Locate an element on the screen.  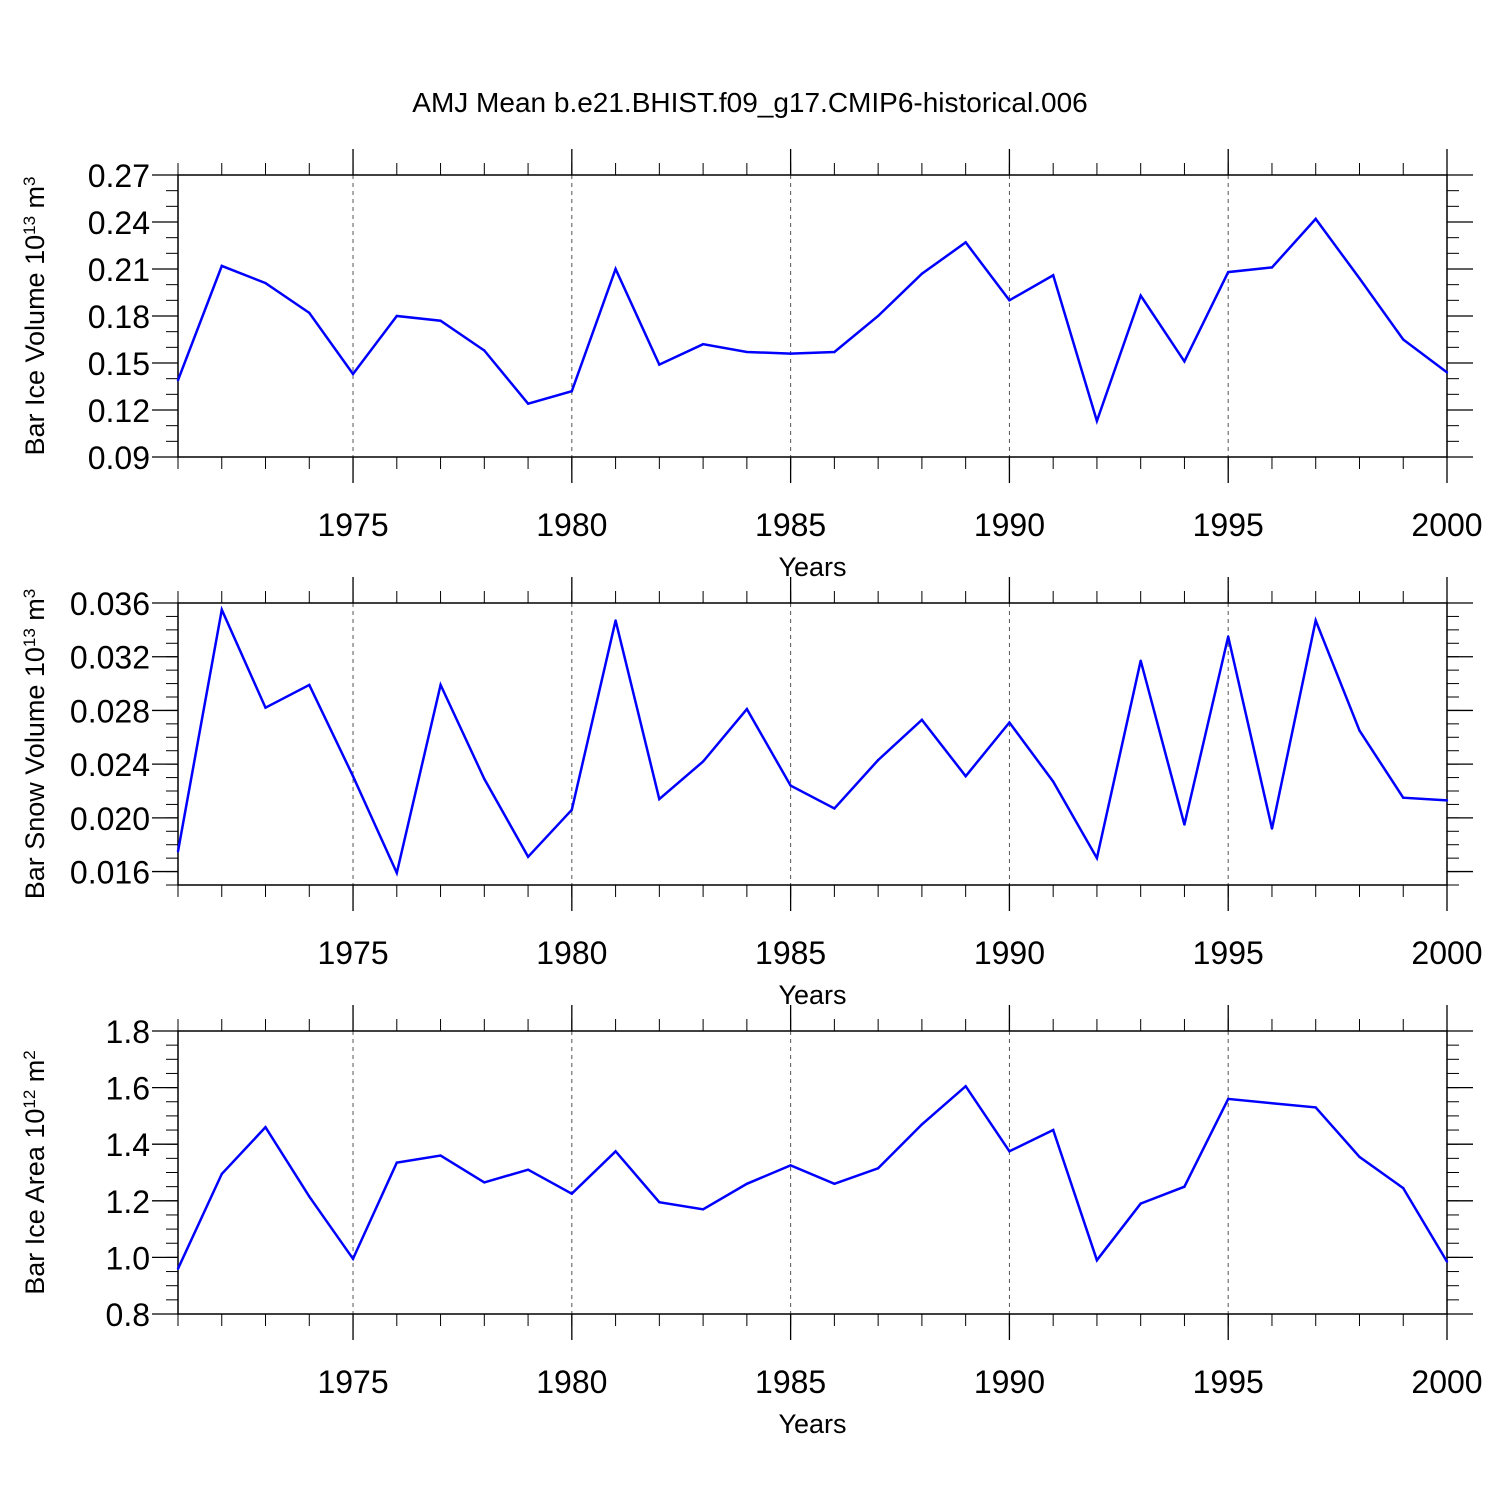
y-tick-label: 0.15 is located at coordinates (119, 364).